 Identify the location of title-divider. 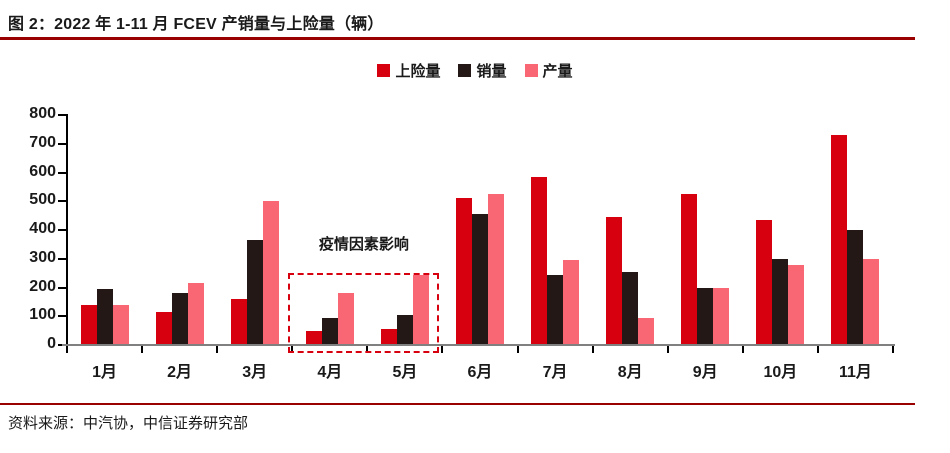
(457, 38).